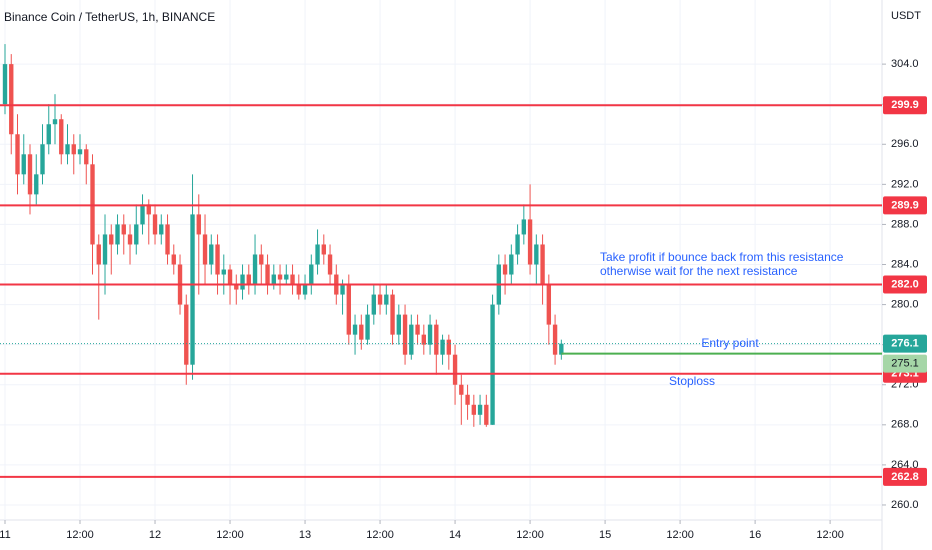 The width and height of the screenshot is (932, 550). I want to click on x-tick-label: 13, so click(305, 535).